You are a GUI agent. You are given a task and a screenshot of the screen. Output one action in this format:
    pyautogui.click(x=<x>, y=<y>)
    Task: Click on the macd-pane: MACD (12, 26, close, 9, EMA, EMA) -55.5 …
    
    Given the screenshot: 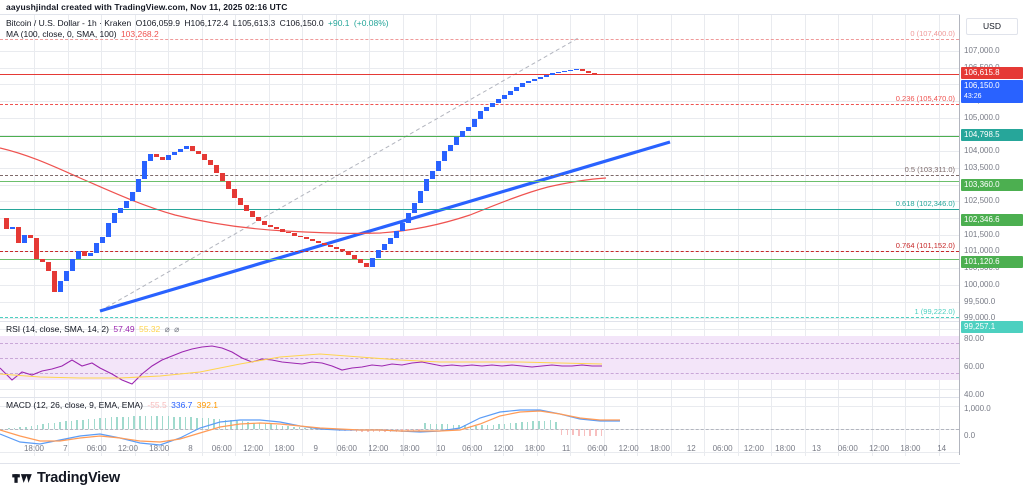 What is the action you would take?
    pyautogui.click(x=479, y=426)
    